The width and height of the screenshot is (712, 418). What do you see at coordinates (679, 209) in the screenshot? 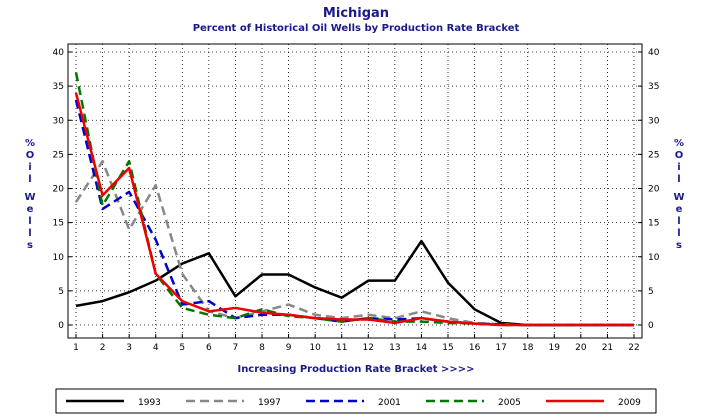
I see `y-axis-label-char-right: e` at bounding box center [679, 209].